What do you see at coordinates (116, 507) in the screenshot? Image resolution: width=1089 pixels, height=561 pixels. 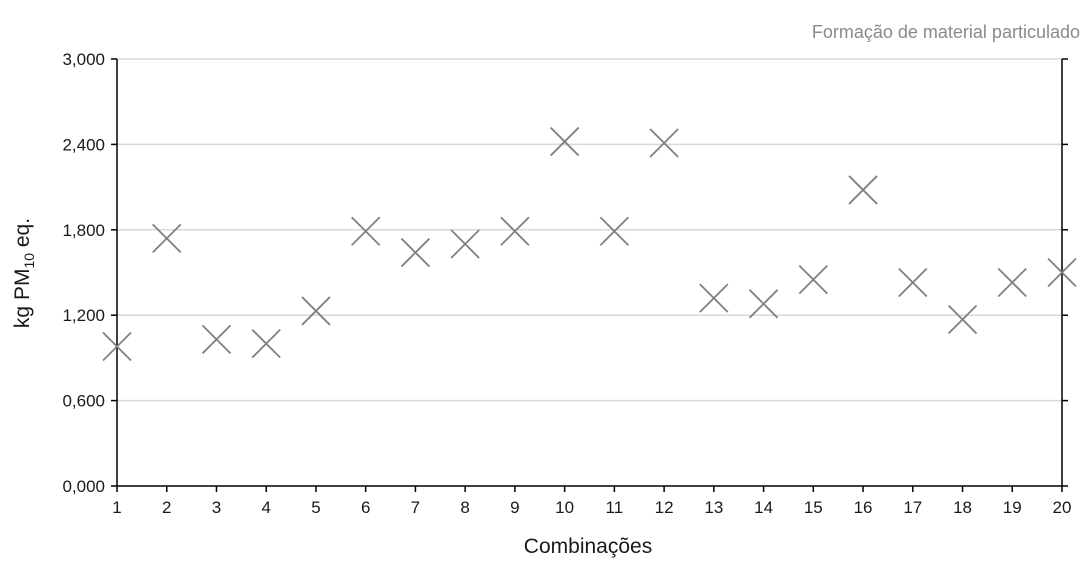 I see `x-tick-label: 1` at bounding box center [116, 507].